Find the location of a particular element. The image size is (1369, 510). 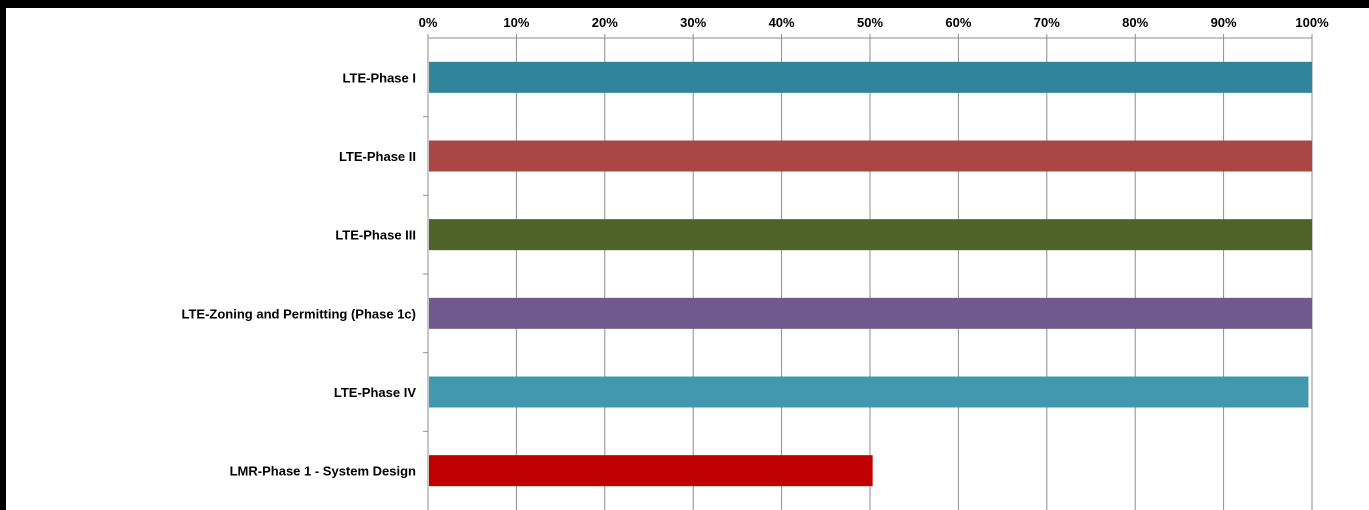

x-tick-label: 70% is located at coordinates (1047, 22).